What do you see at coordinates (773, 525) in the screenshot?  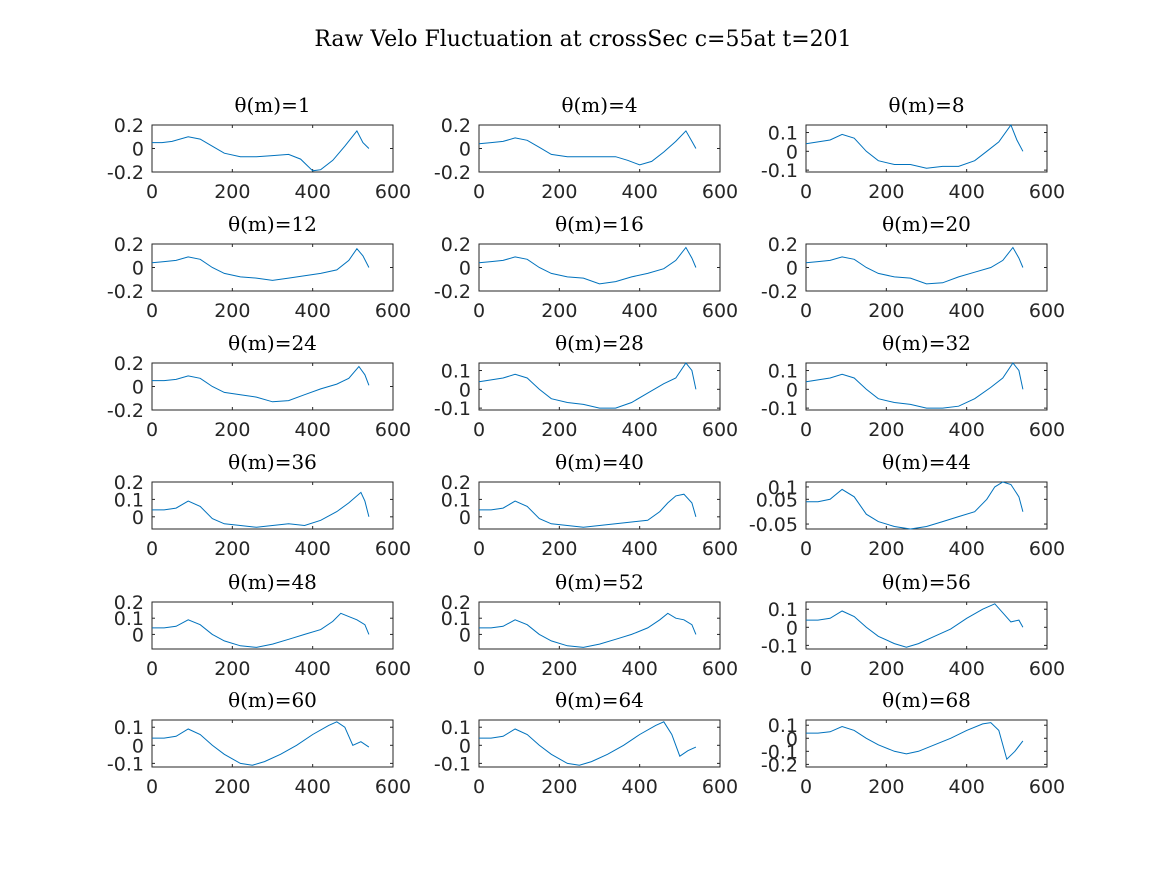 I see `y-tick-label: -0.05` at bounding box center [773, 525].